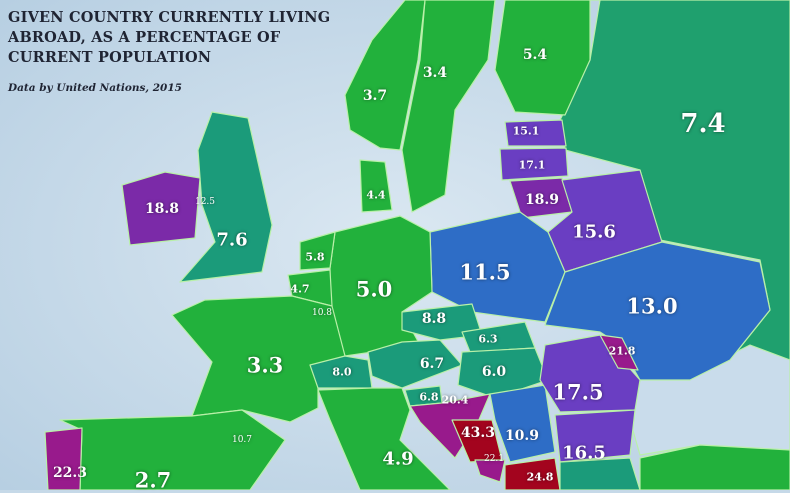 The width and height of the screenshot is (790, 493). Describe the element at coordinates (584, 453) in the screenshot. I see `label-bulgaria: 16.5` at that location.